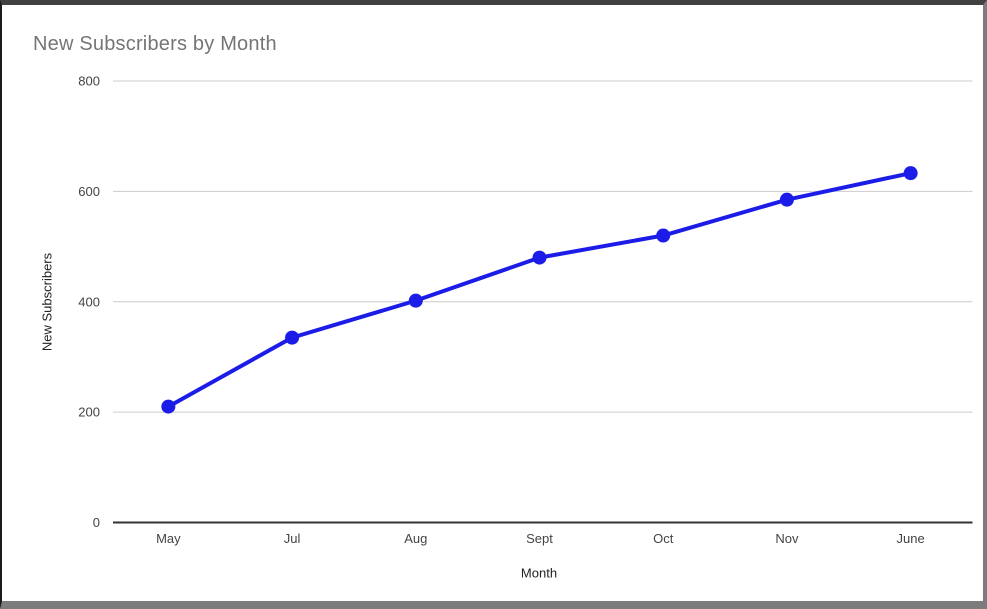 This screenshot has width=987, height=609. I want to click on y-tick-label: 800, so click(89, 81).